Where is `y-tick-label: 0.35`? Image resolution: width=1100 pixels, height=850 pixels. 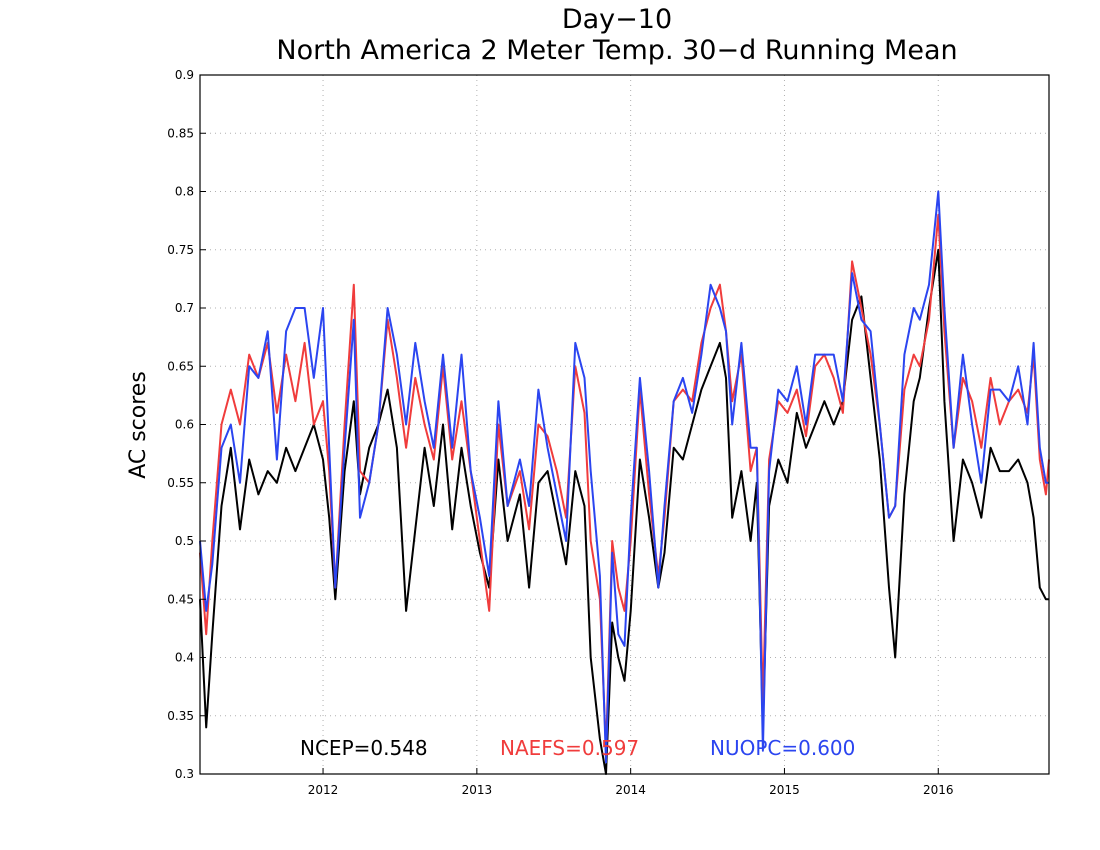
y-tick-label: 0.35 is located at coordinates (180, 716).